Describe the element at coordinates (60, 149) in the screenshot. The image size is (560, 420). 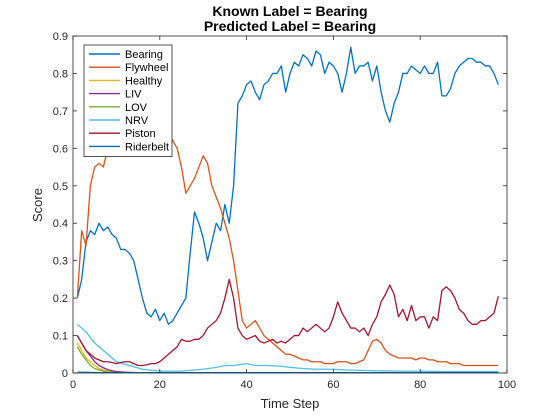
I see `y-tick-label: 0.6` at that location.